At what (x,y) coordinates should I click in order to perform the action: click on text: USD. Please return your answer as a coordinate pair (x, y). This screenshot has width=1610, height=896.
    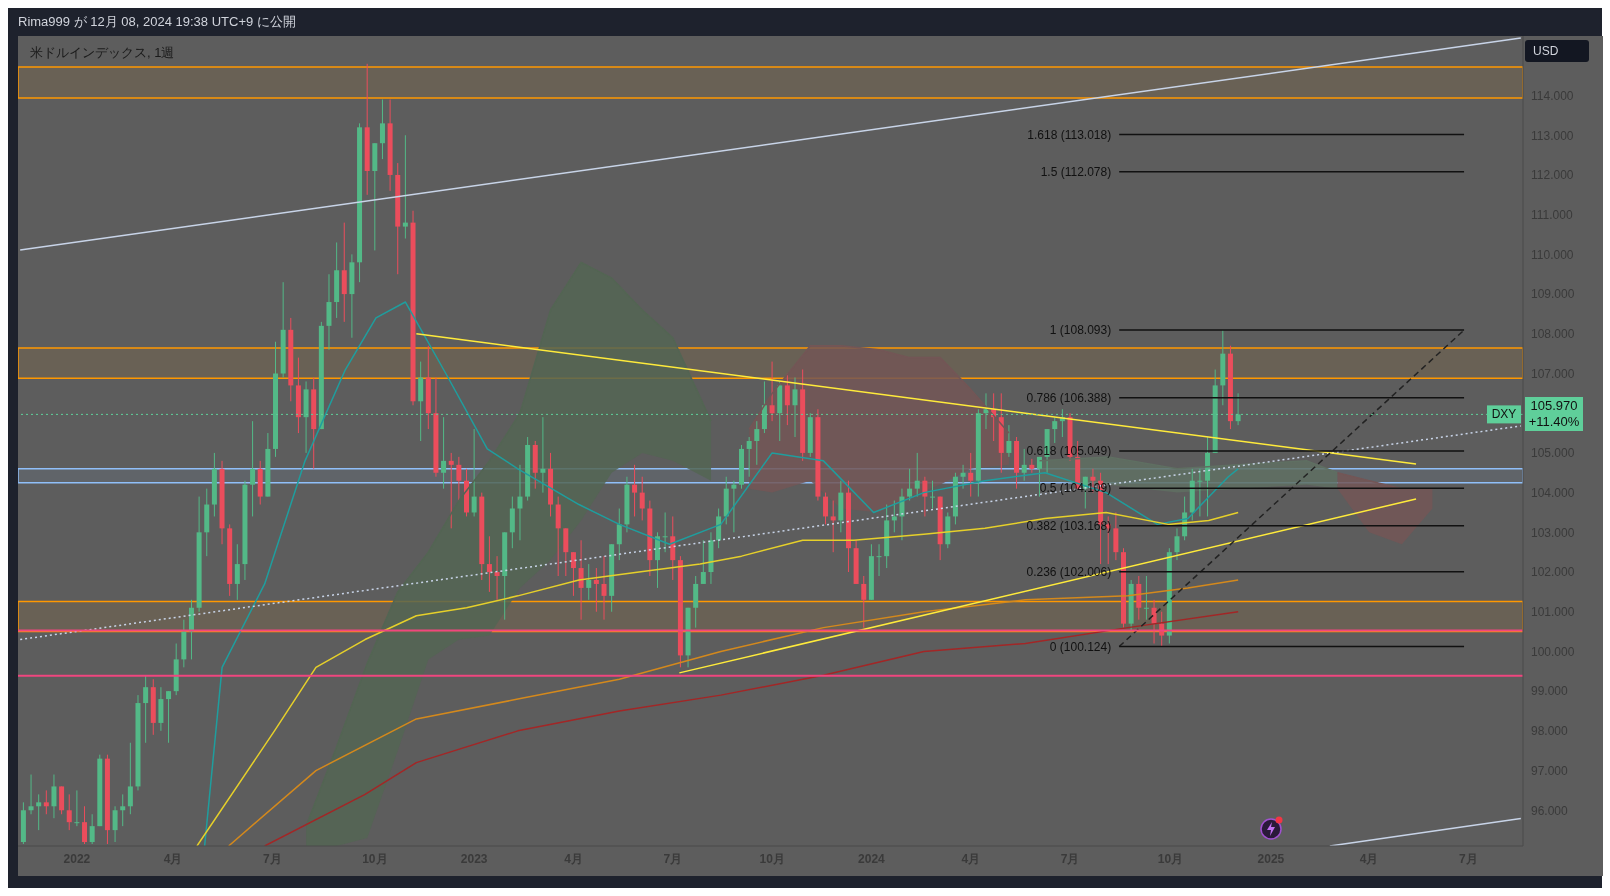
    Looking at the image, I should click on (1557, 51).